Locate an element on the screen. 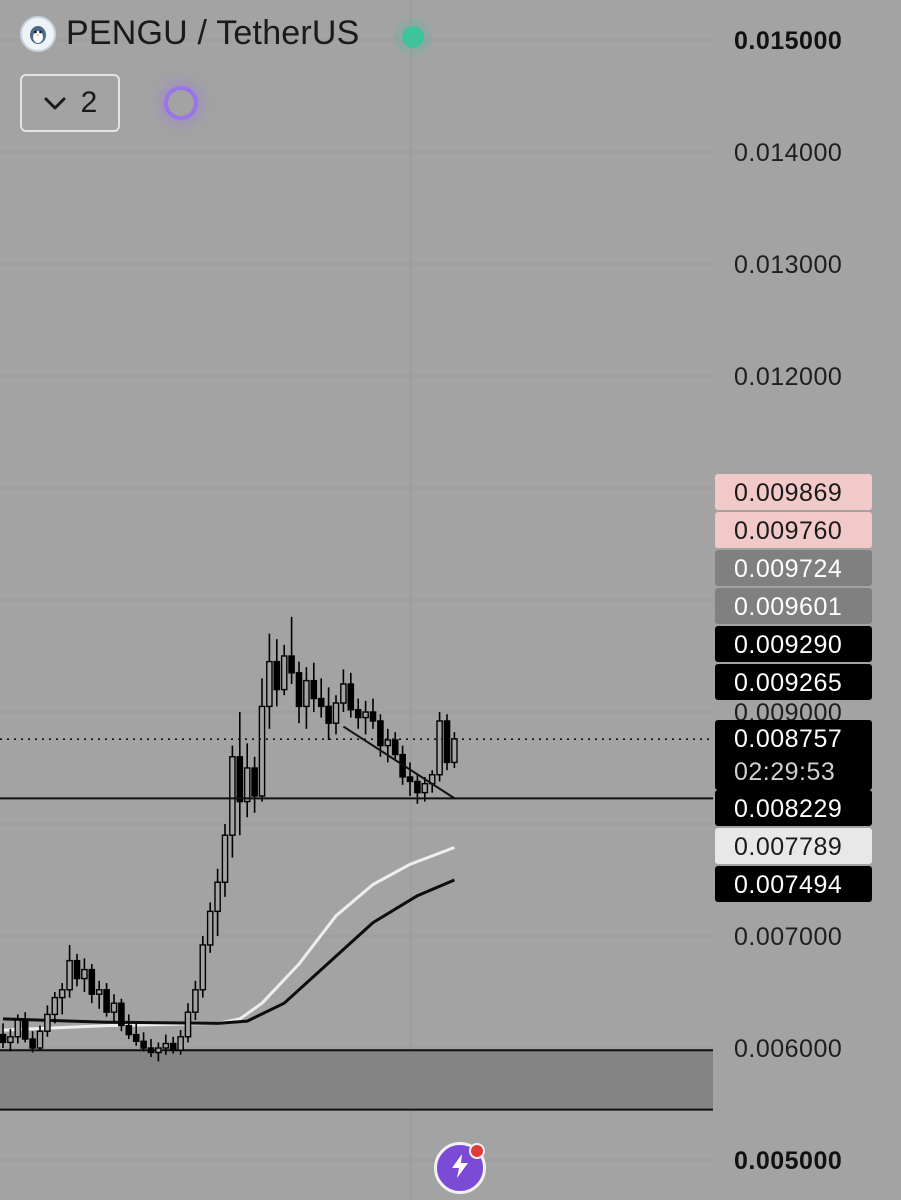 Image resolution: width=901 pixels, height=1200 pixels. price-tag-value: 0.009290 is located at coordinates (788, 645).